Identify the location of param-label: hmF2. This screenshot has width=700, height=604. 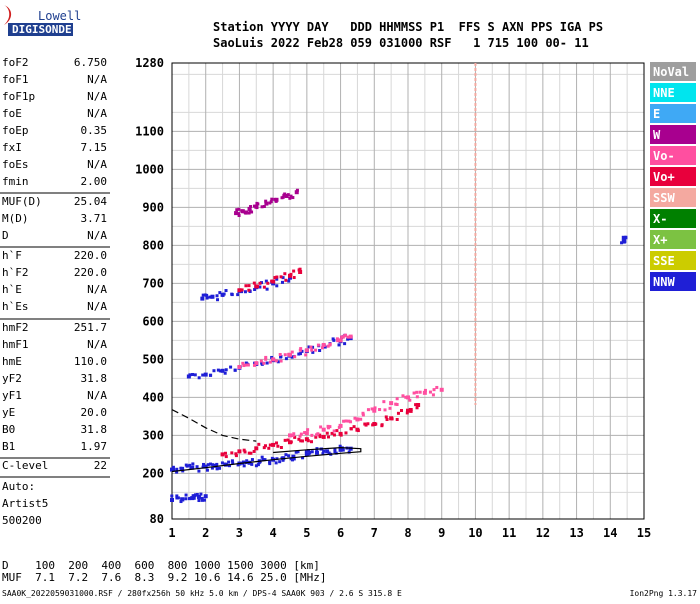
(15, 327).